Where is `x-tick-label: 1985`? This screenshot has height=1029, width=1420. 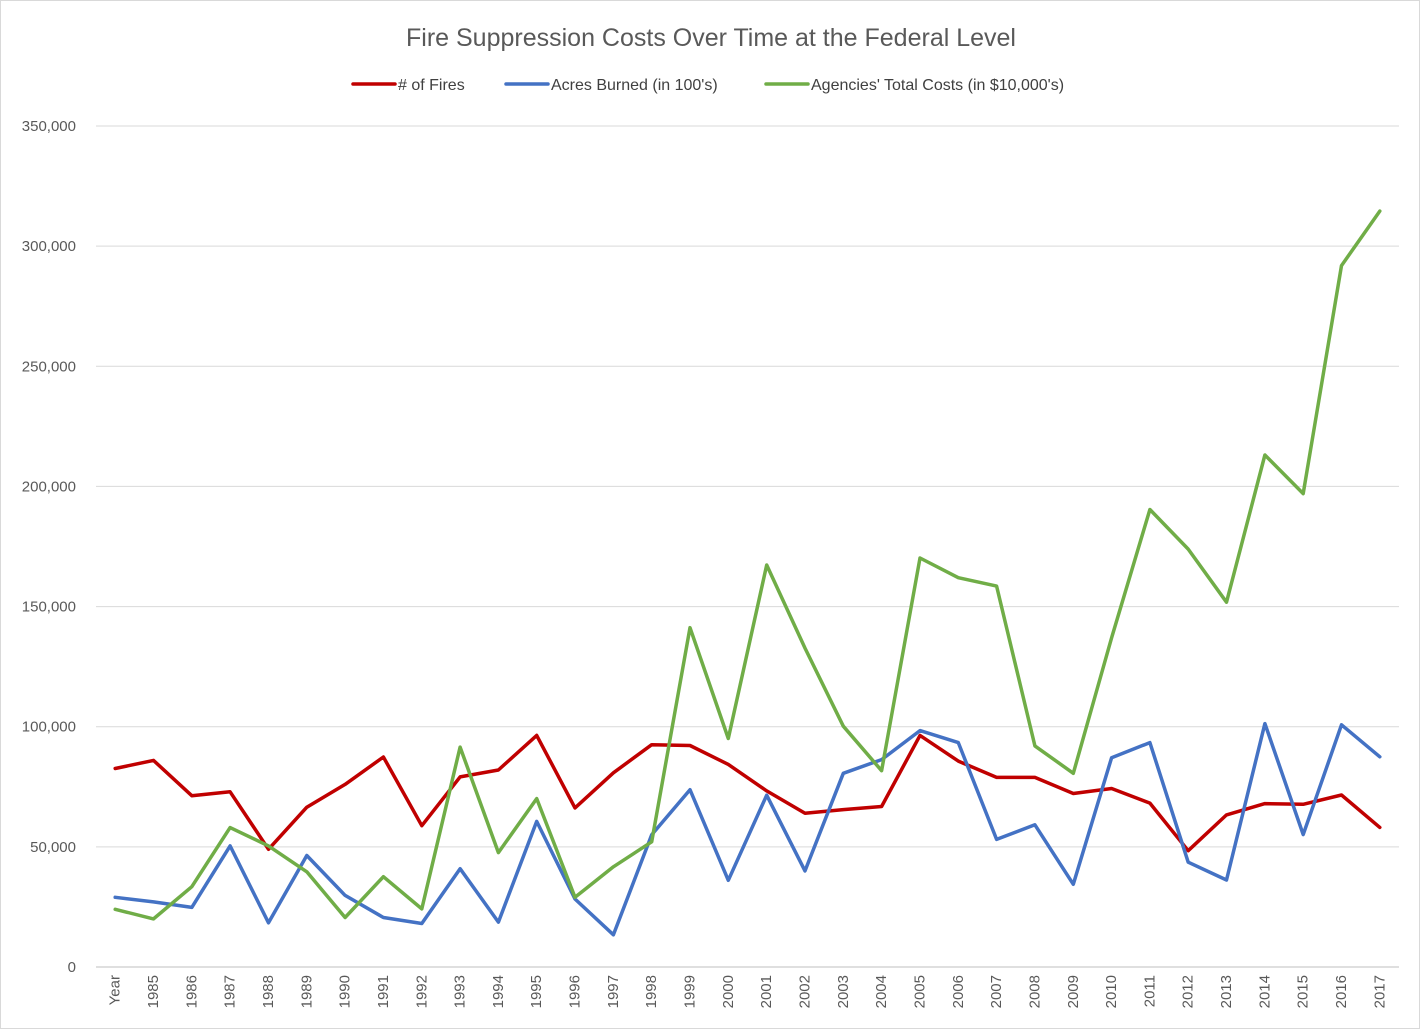 x-tick-label: 1985 is located at coordinates (153, 991).